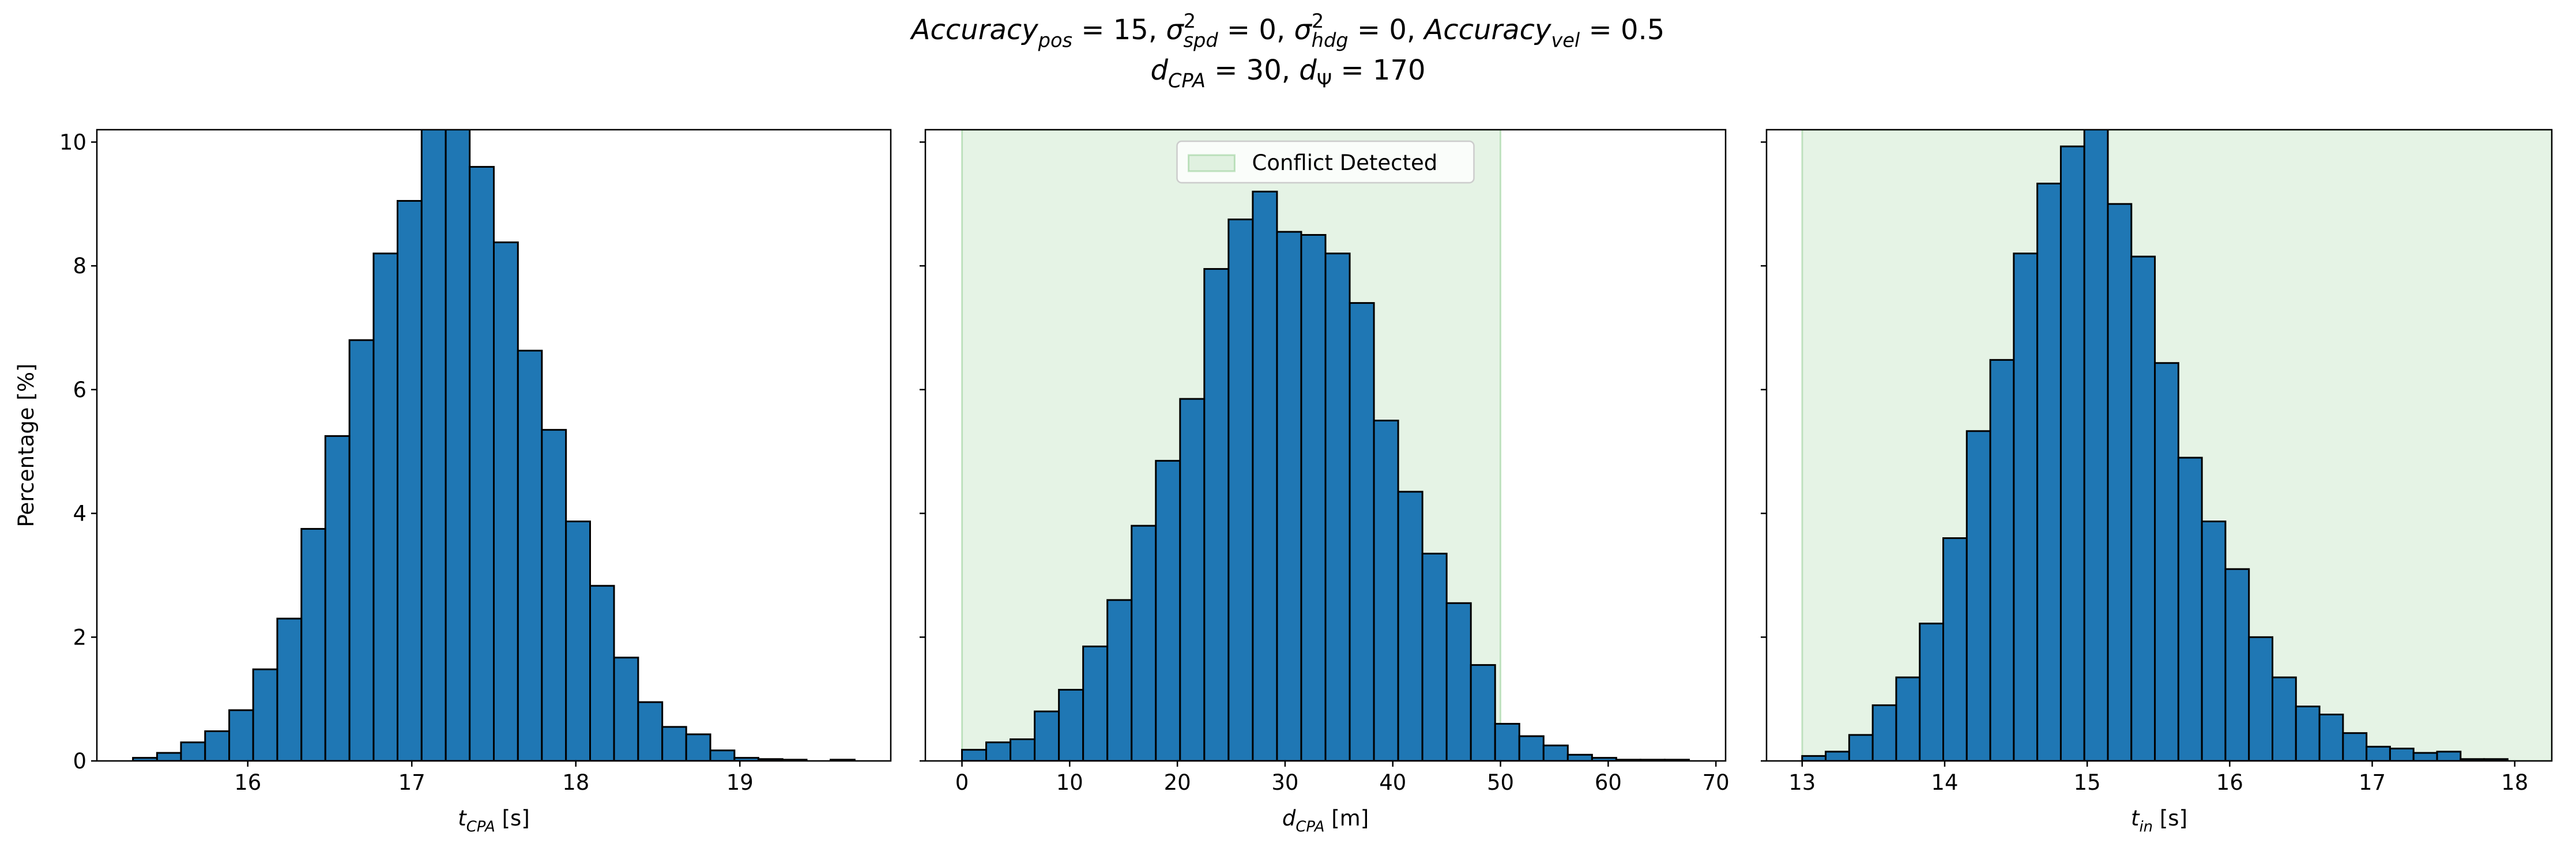 Image resolution: width=2576 pixels, height=852 pixels. I want to click on x-tick-label: 60, so click(1608, 783).